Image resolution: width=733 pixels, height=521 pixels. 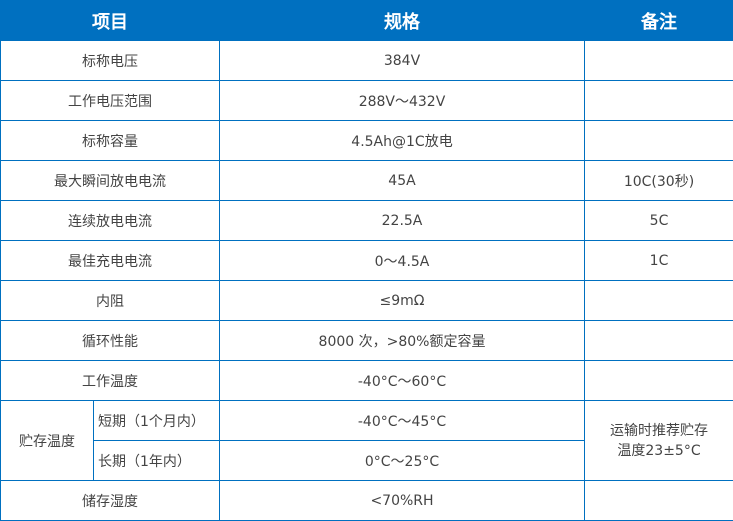 I want to click on cell-storage-short-label: 短期（1个月内）, so click(x=156, y=420).